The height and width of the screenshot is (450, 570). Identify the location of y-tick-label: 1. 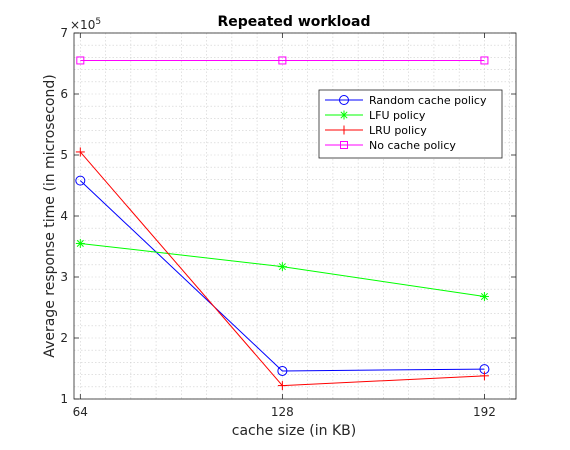
(64, 399).